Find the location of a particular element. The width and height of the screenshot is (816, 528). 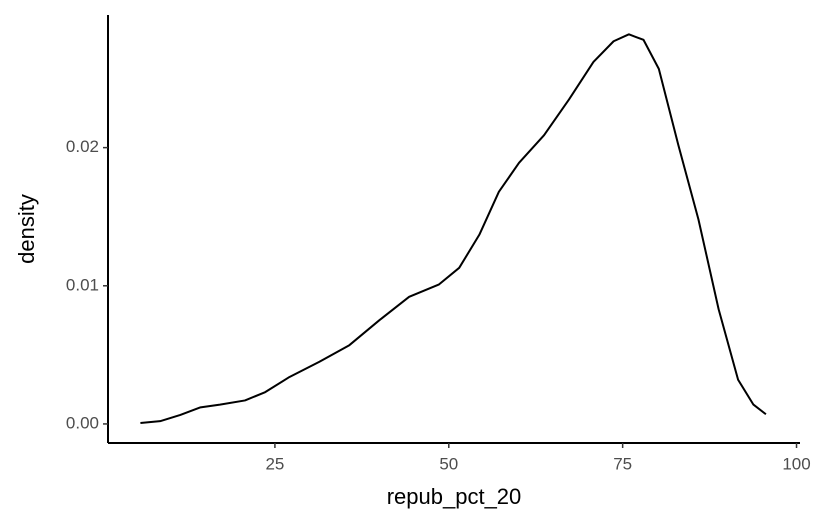

x-tick-label: 100 is located at coordinates (796, 463).